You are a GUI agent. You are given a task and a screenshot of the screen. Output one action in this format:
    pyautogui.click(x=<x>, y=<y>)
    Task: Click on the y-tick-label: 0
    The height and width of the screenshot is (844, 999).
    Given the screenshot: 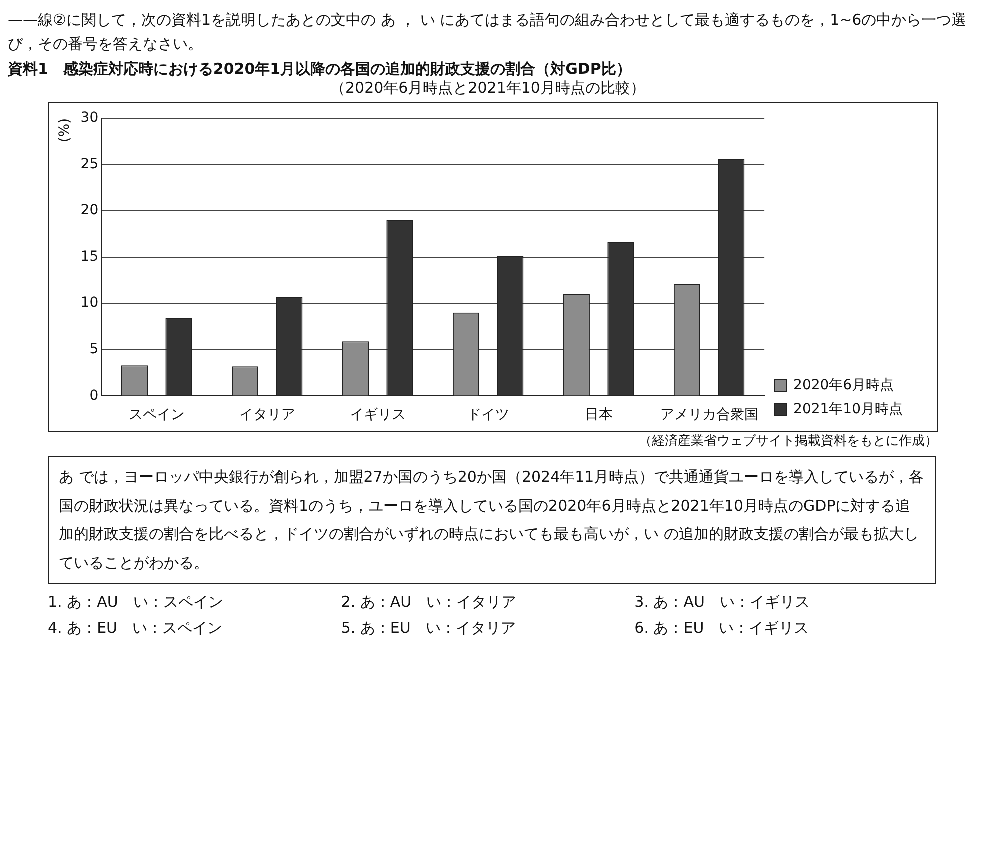 What is the action you would take?
    pyautogui.click(x=94, y=396)
    